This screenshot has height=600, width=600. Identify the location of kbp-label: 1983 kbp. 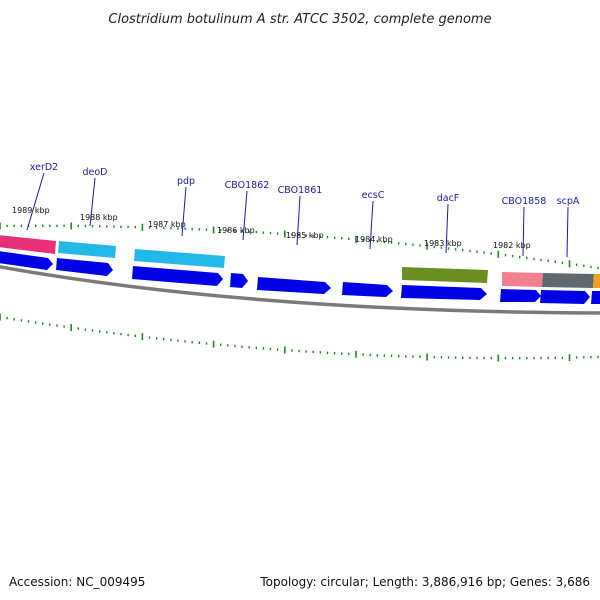
(443, 243).